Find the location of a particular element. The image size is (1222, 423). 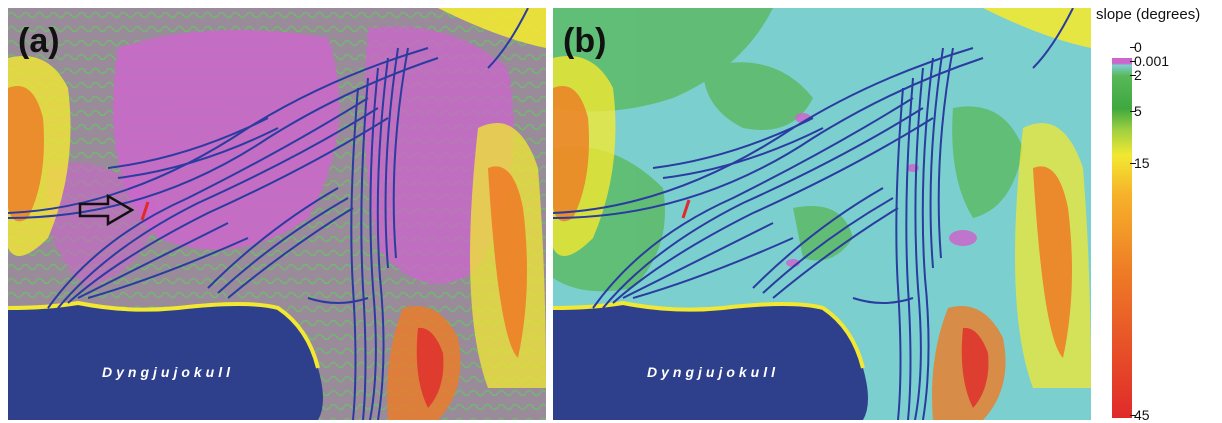

slope-legend: slope (degrees) 0 0.001 2 5 15 45 is located at coordinates (1159, 214).